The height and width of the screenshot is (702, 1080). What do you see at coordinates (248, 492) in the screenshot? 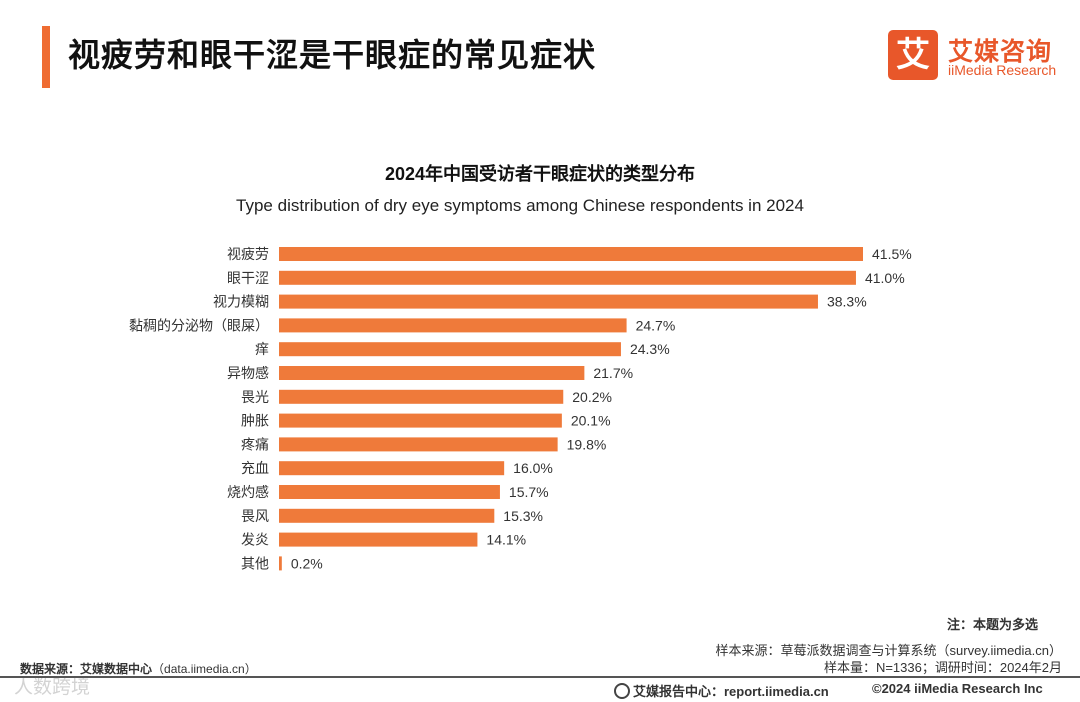
I see `category-label: 烧灼感` at bounding box center [248, 492].